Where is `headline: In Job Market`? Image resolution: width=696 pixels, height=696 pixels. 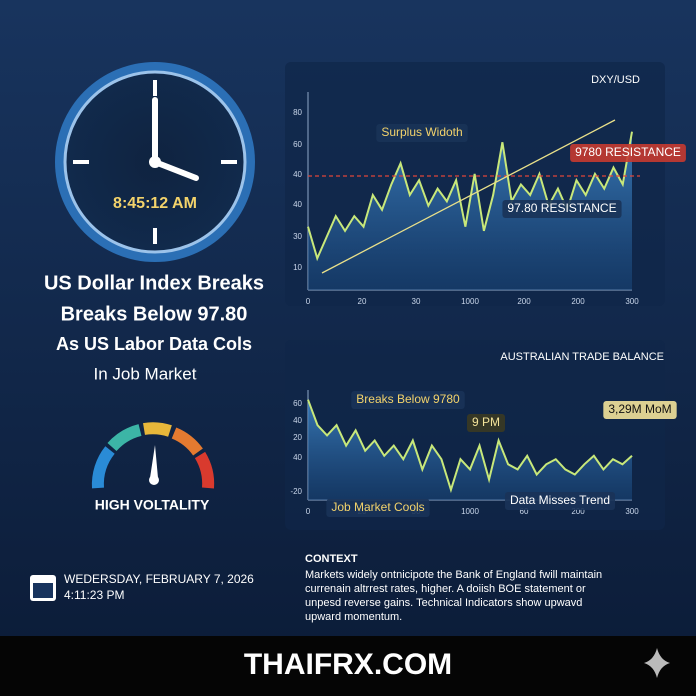
headline: In Job Market is located at coordinates (145, 373).